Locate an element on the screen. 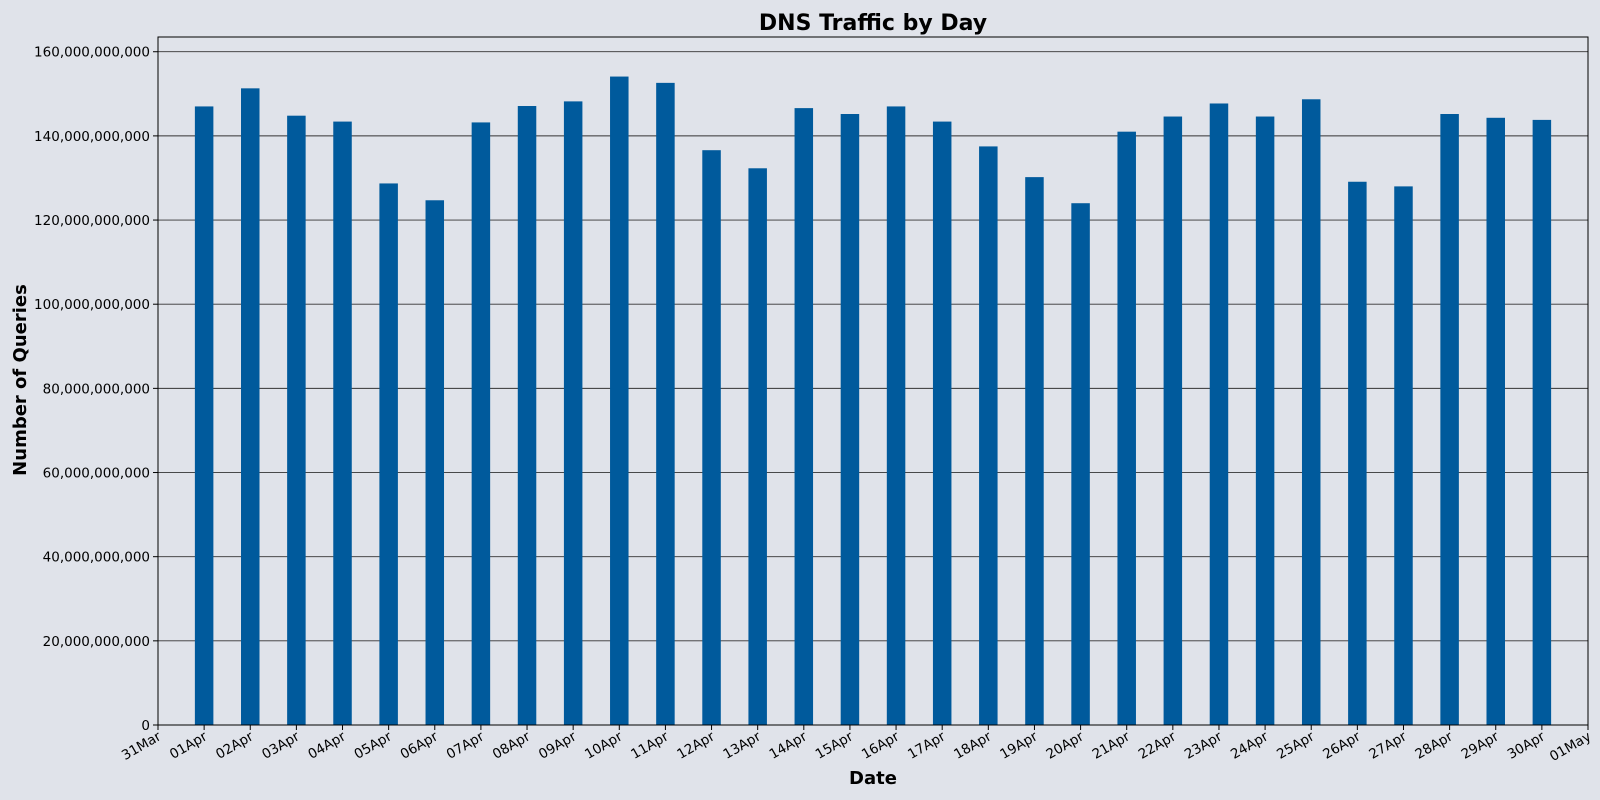 This screenshot has height=800, width=1600. bar-15Apr is located at coordinates (850, 420).